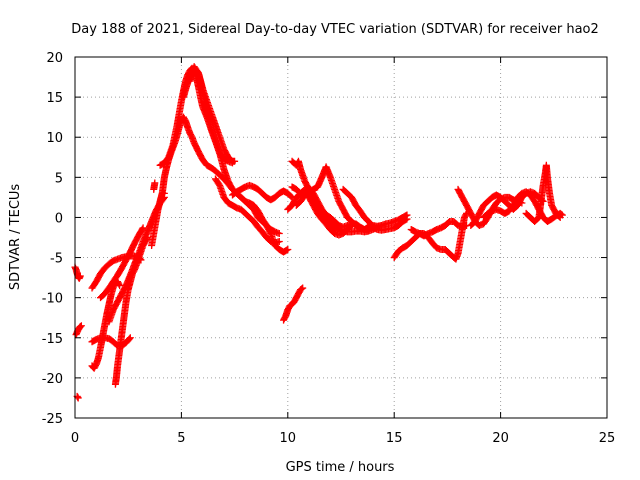 Image resolution: width=640 pixels, height=480 pixels. I want to click on series-sat-ac, so click(543, 193).